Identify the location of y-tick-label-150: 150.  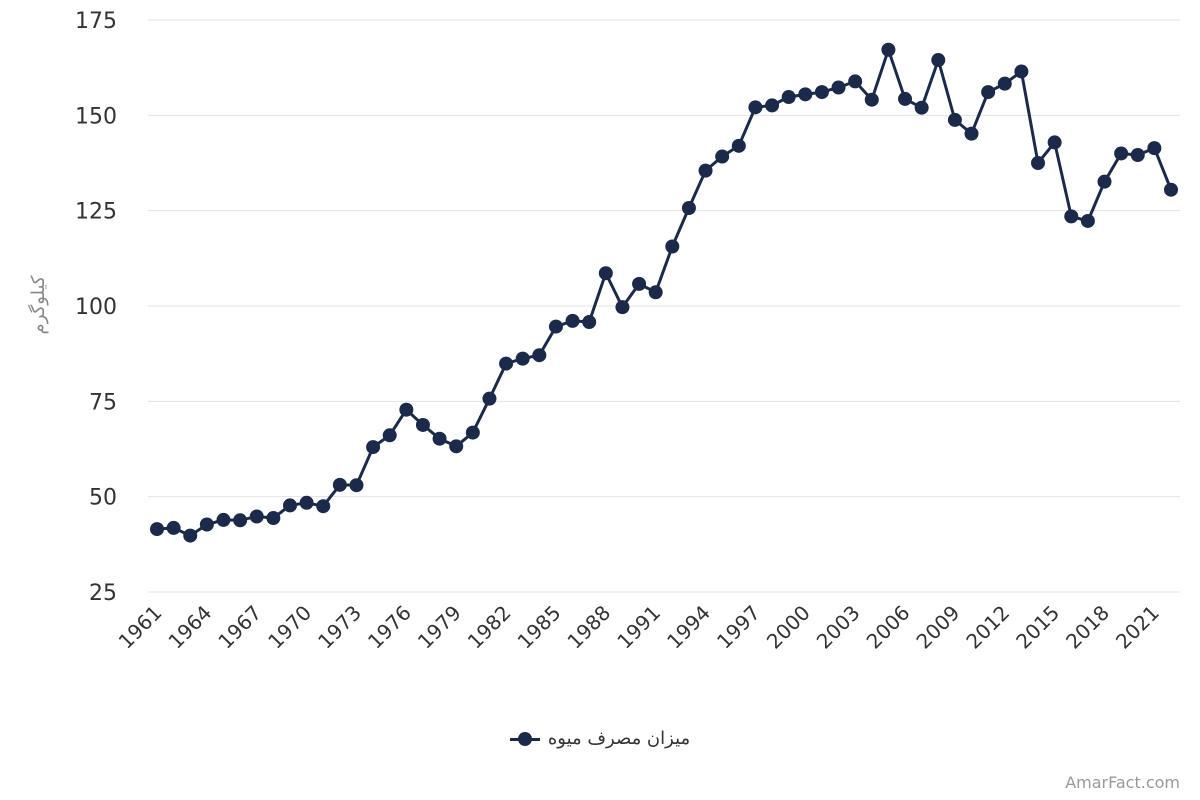
(96, 116).